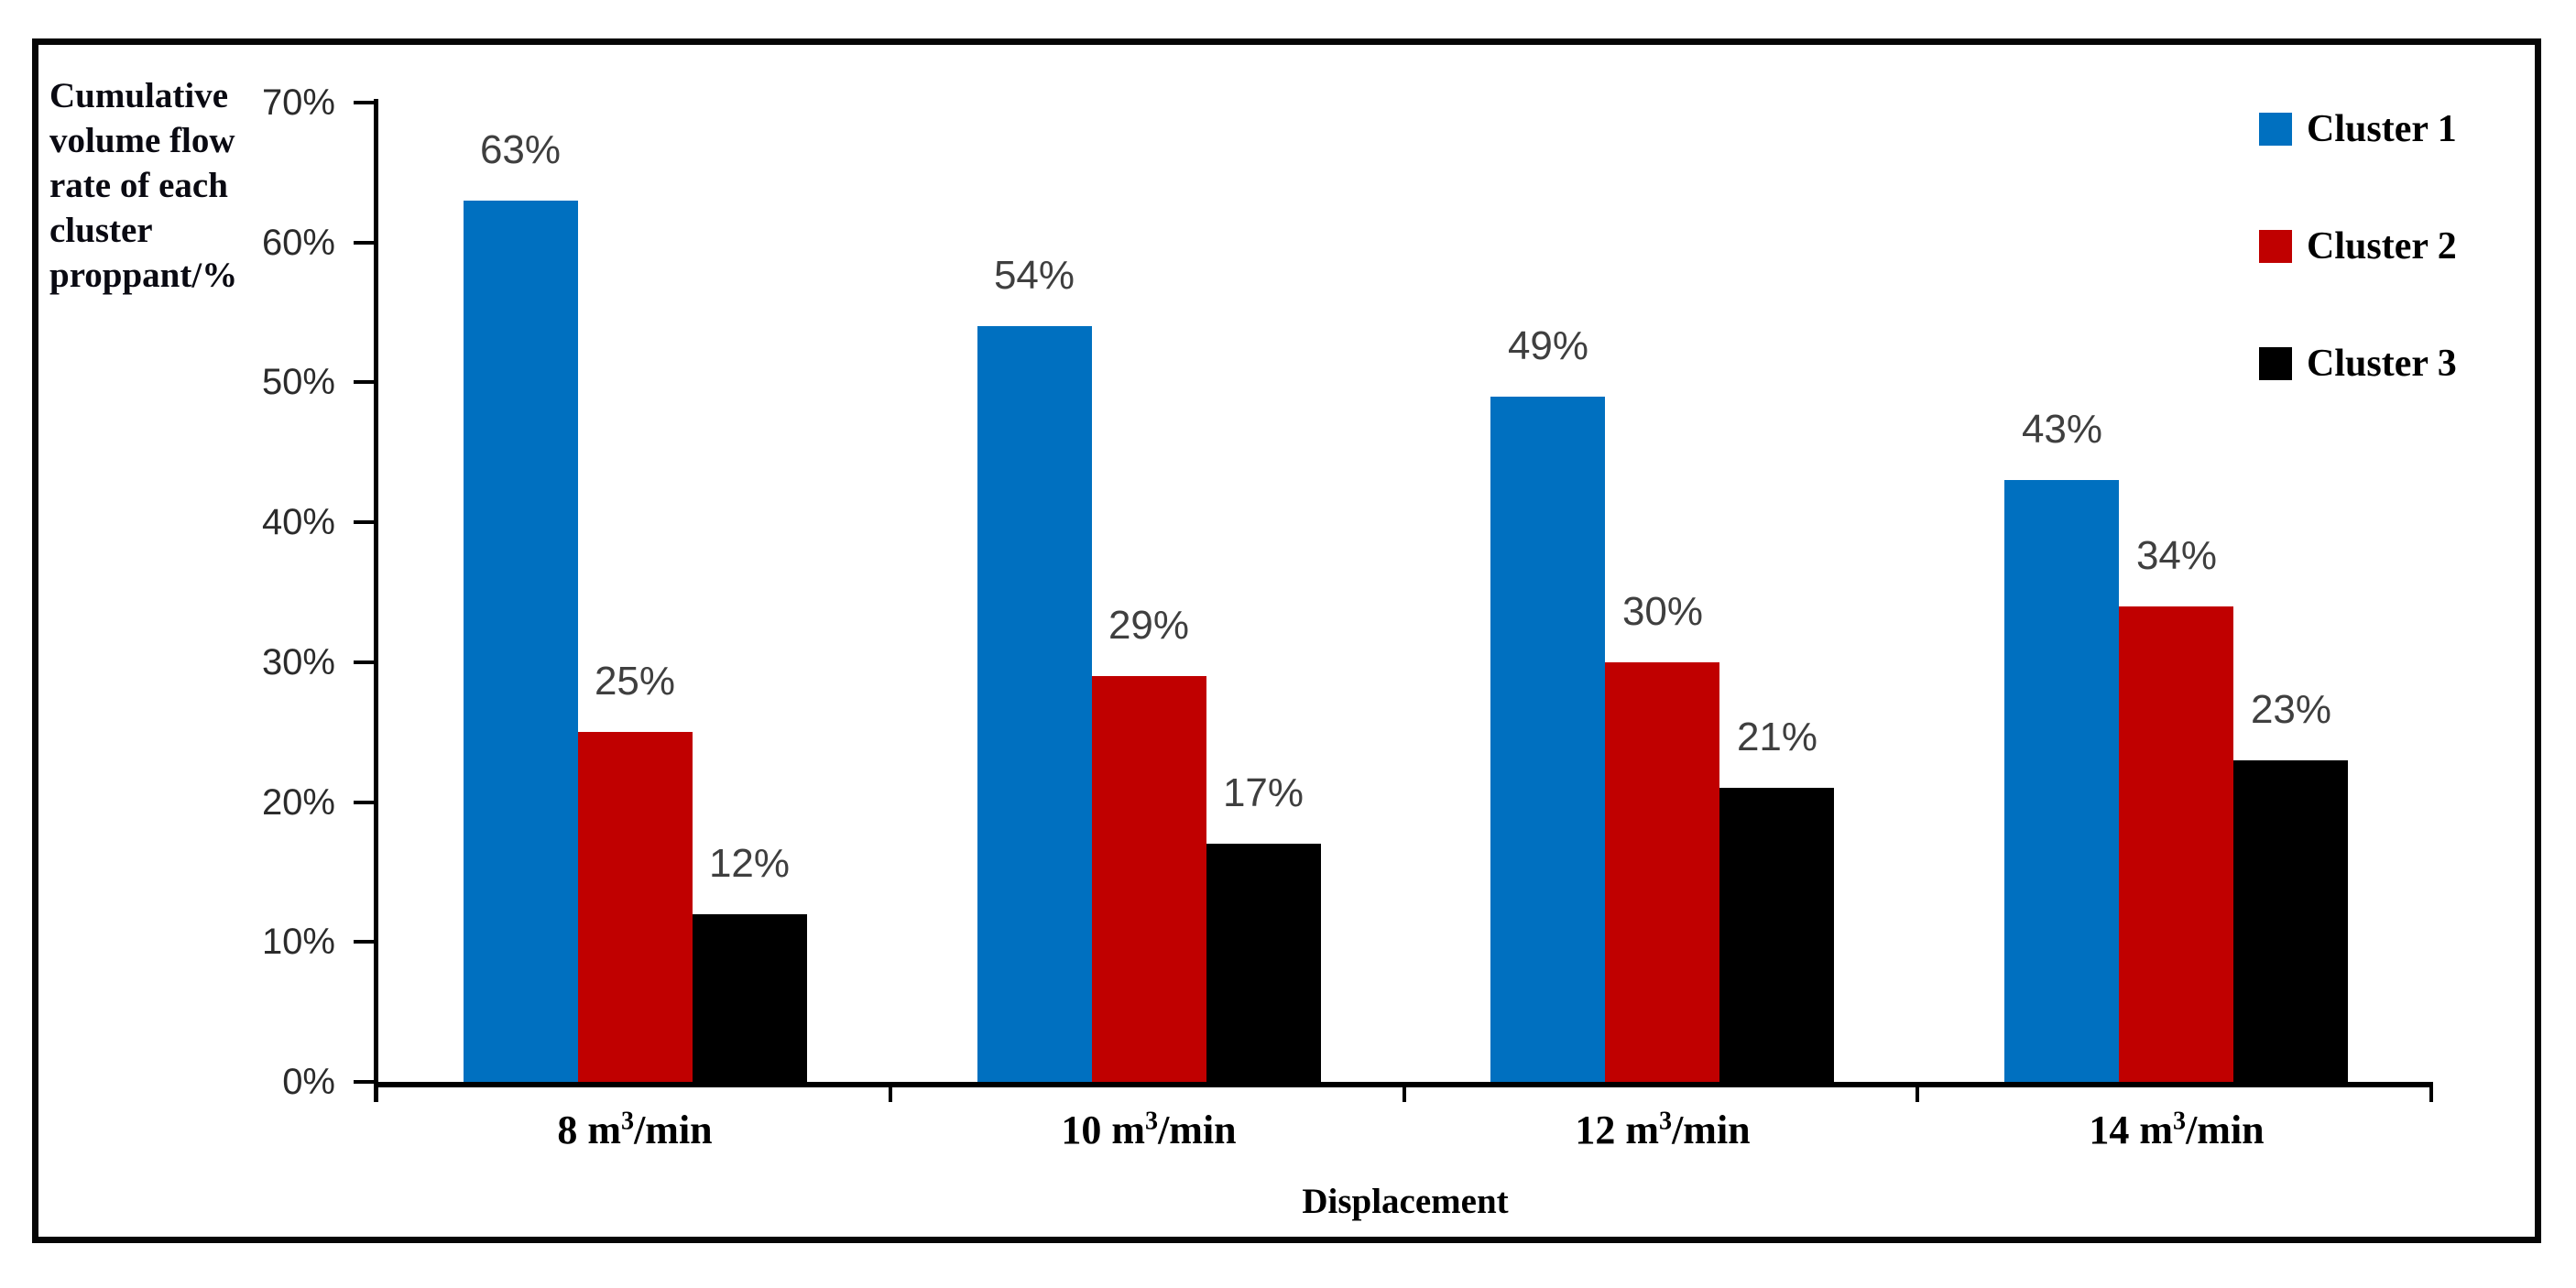 This screenshot has width=2576, height=1288. What do you see at coordinates (298, 662) in the screenshot?
I see `y-tick-label: 30%` at bounding box center [298, 662].